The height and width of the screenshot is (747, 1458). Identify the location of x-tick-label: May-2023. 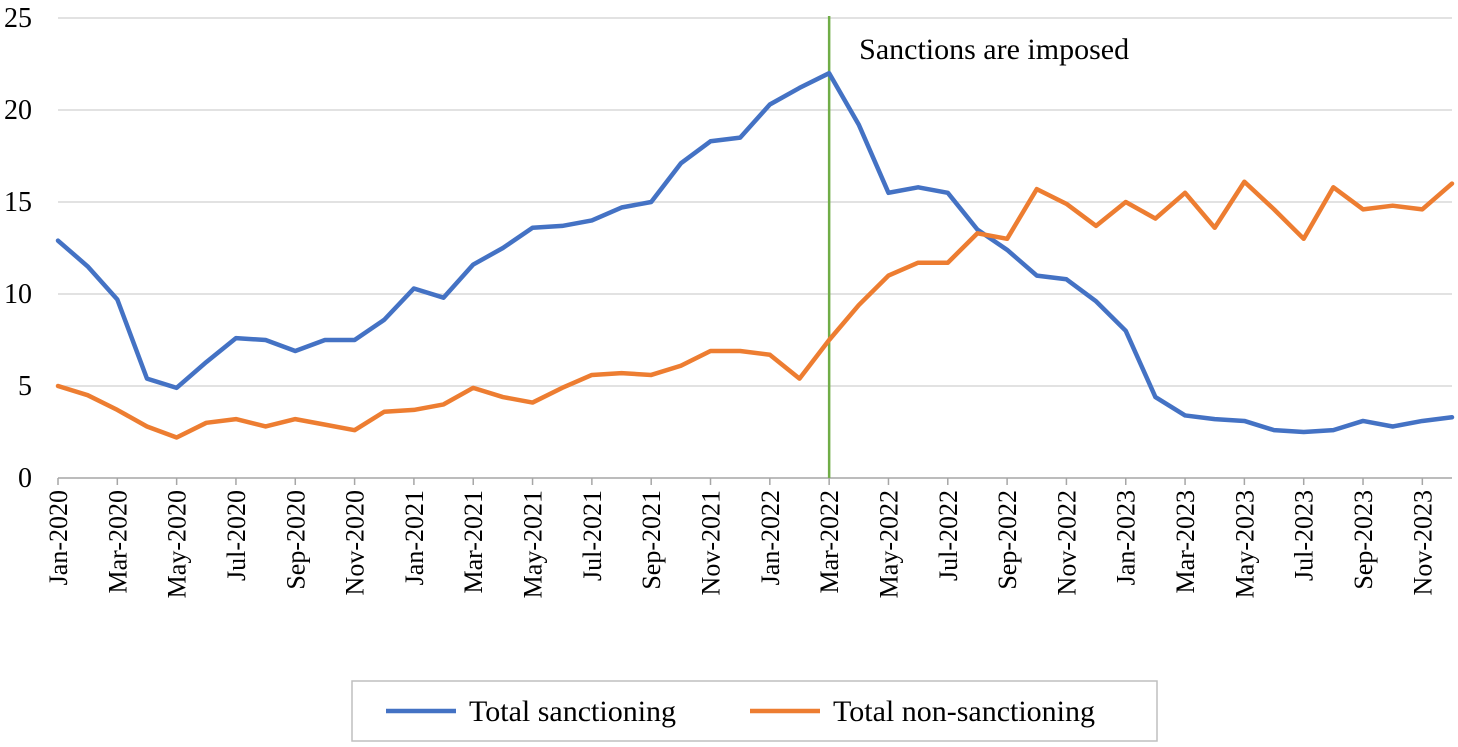
(1244, 544).